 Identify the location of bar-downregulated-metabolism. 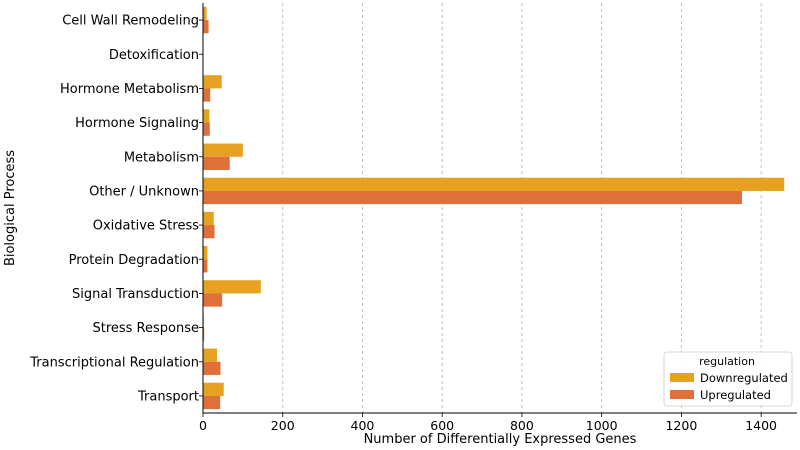
(223, 150).